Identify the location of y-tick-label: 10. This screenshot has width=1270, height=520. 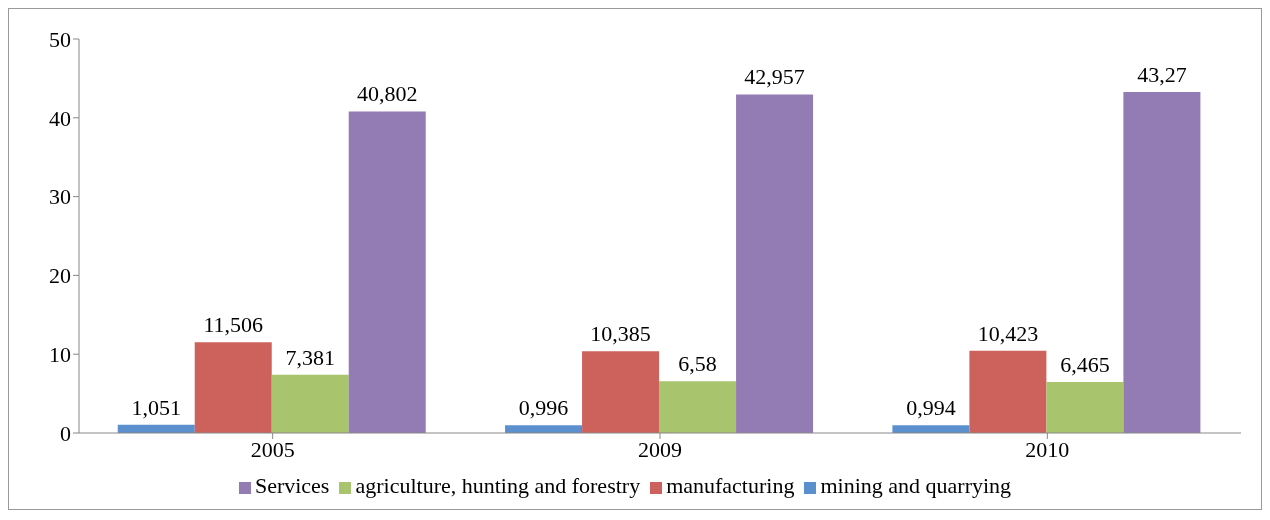
(60, 355).